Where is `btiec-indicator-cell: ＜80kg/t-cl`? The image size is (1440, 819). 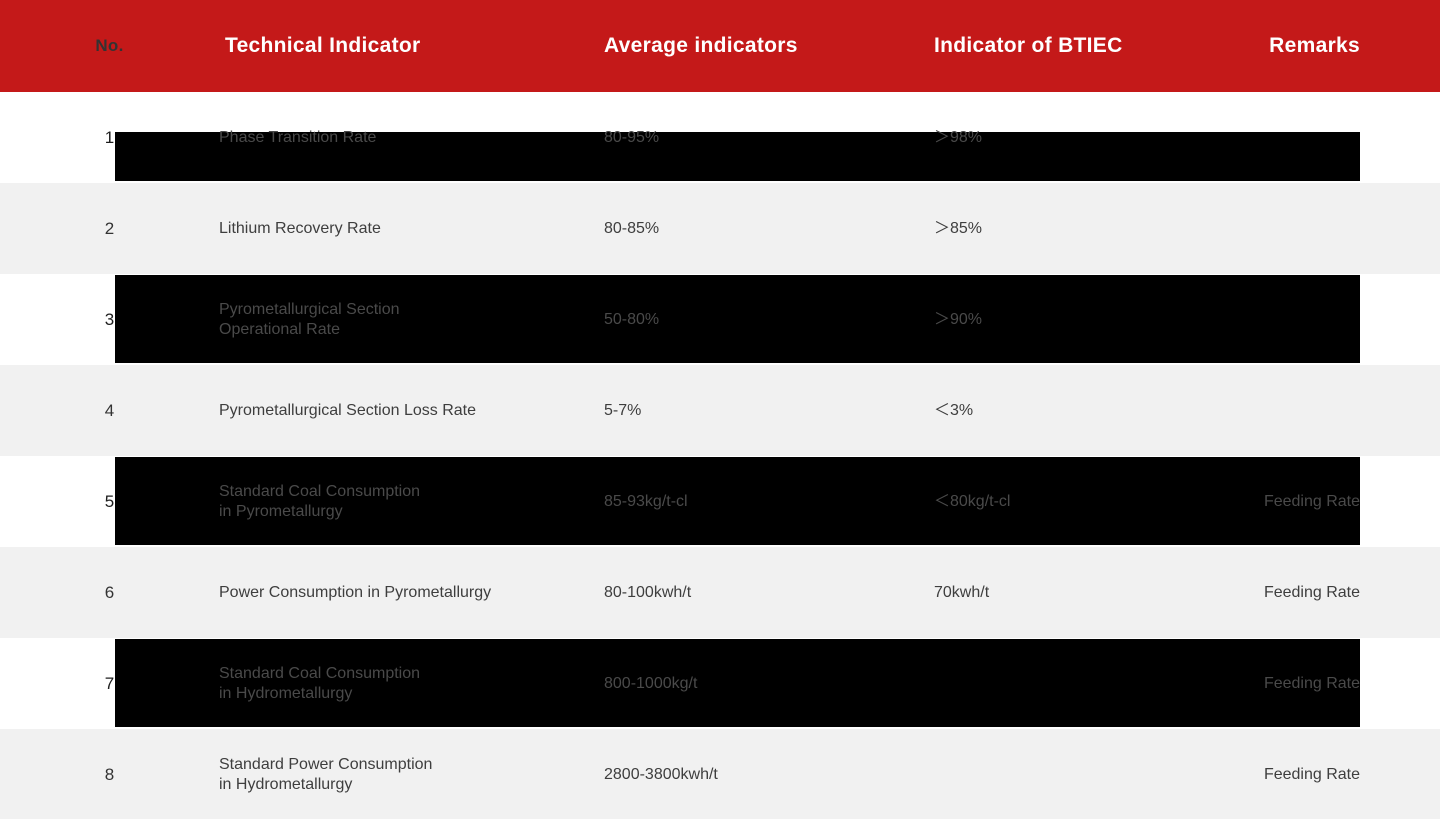
btiec-indicator-cell: ＜80kg/t-cl is located at coordinates (972, 501).